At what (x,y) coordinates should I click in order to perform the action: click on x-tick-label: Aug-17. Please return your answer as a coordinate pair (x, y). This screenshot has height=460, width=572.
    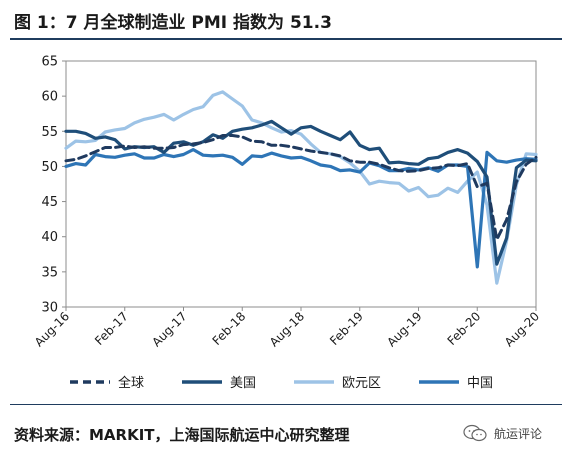
    Looking at the image, I should click on (169, 329).